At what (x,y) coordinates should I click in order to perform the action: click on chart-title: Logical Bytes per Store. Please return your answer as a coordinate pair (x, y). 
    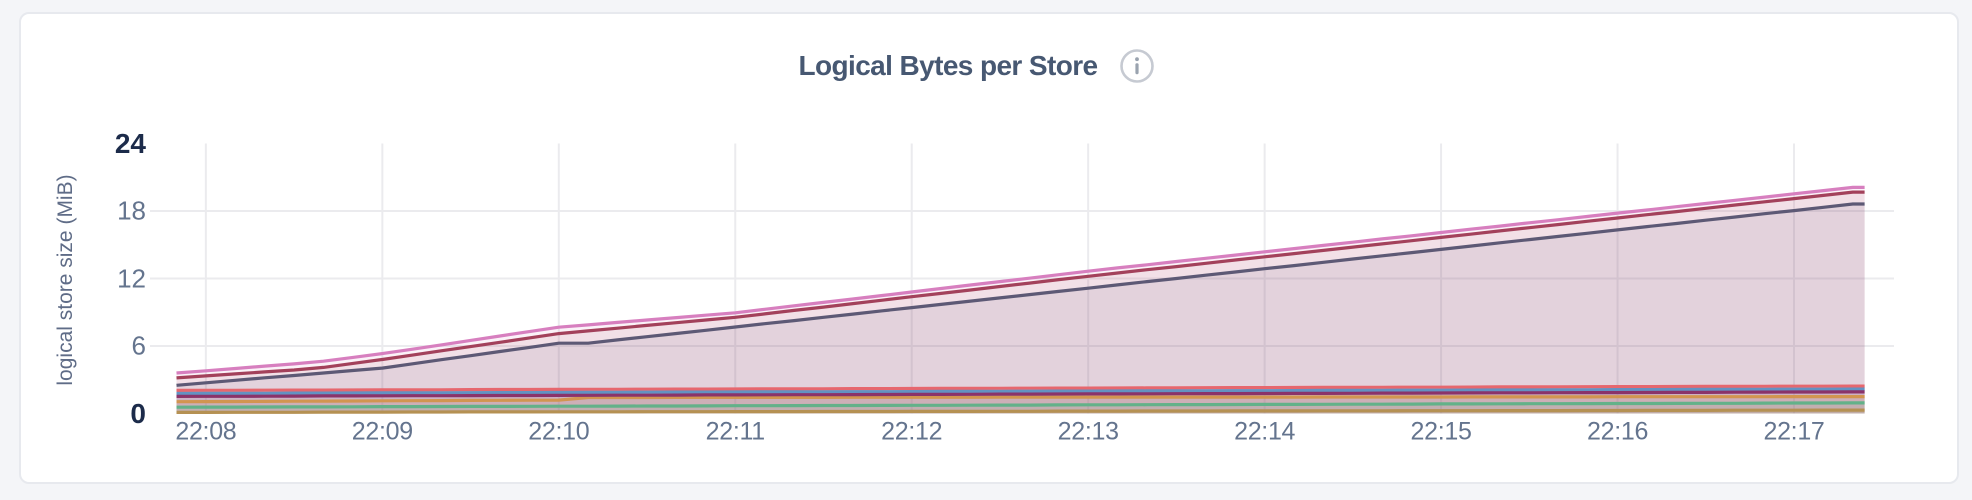
    Looking at the image, I should click on (948, 65).